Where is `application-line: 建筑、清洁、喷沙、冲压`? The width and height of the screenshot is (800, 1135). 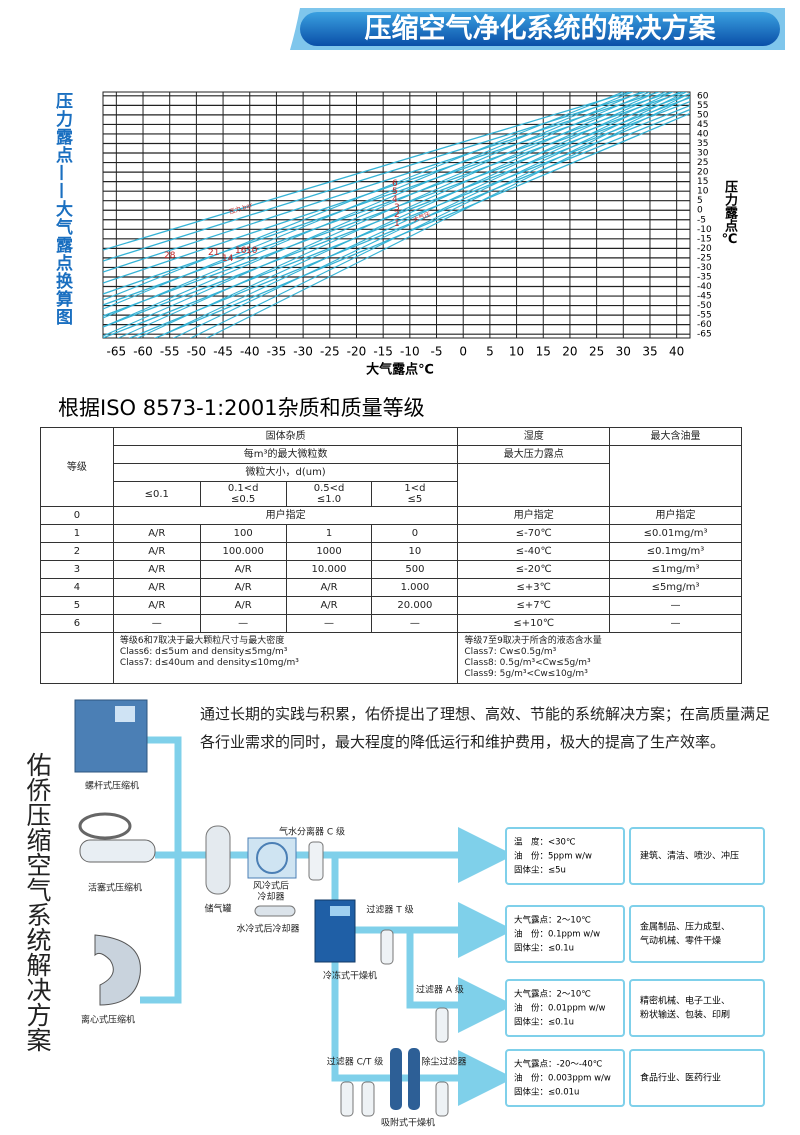 application-line: 建筑、清洁、喷沙、冲压 is located at coordinates (689, 856).